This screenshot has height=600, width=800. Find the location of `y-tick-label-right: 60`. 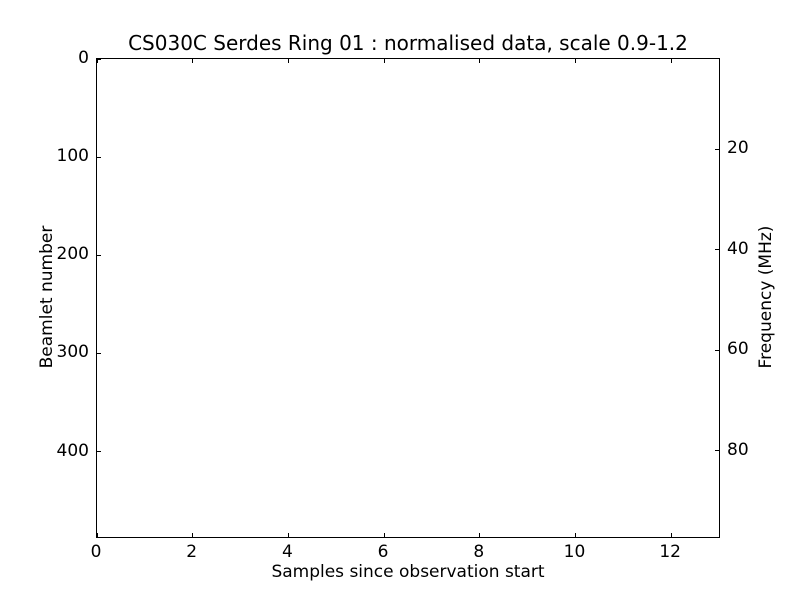

y-tick-label-right: 60 is located at coordinates (738, 349).